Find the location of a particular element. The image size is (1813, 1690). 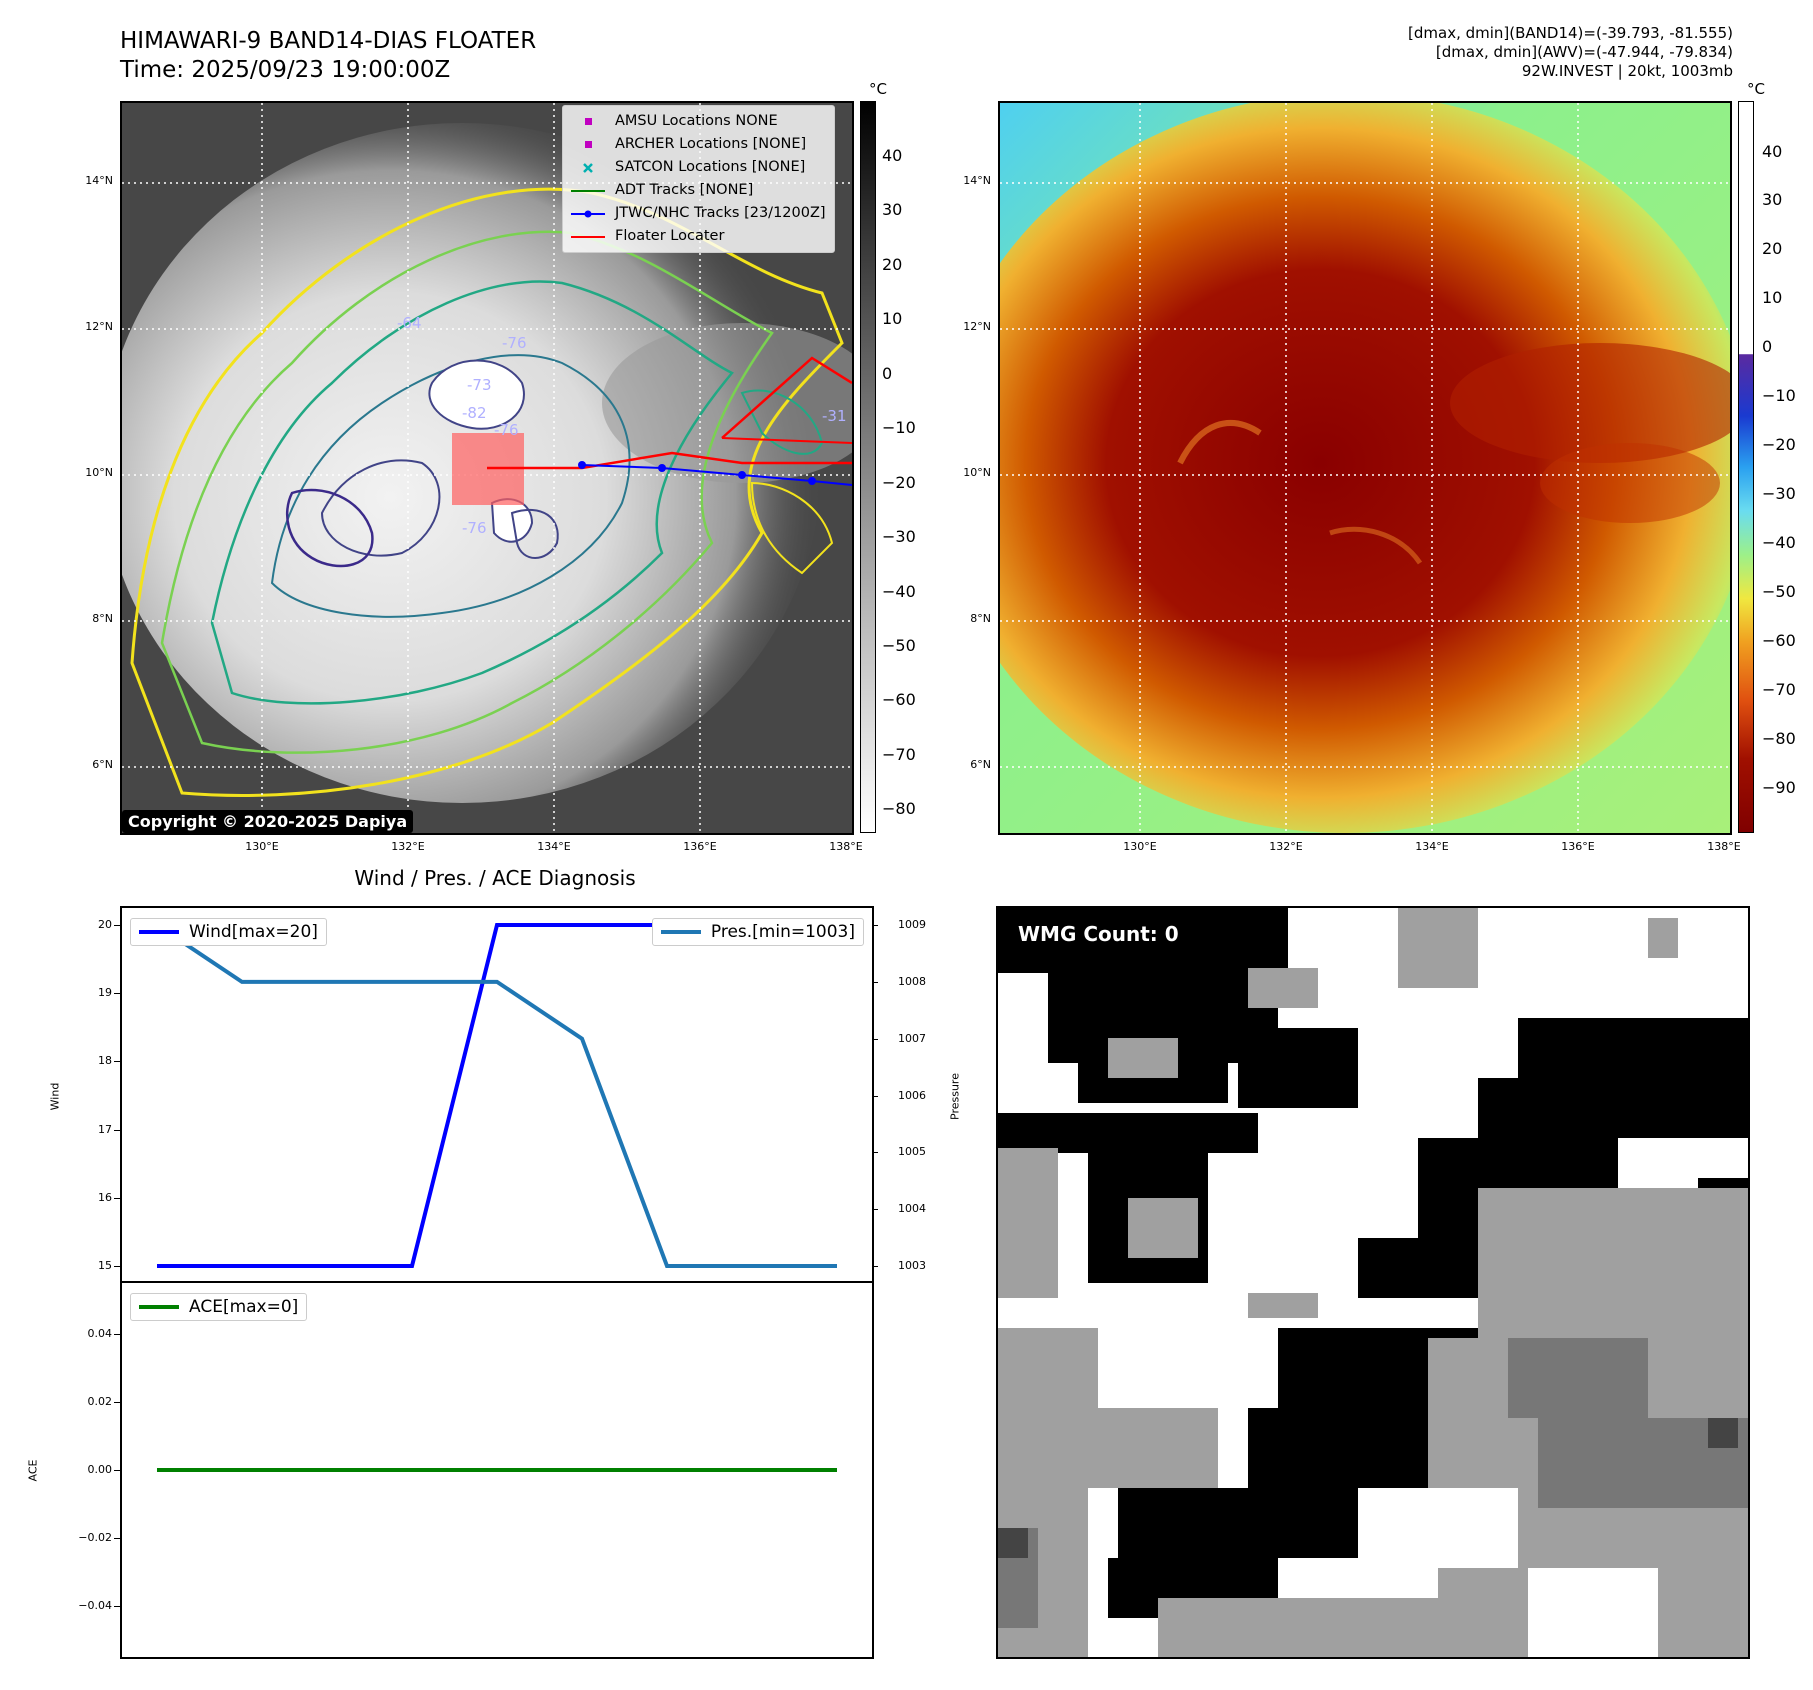

cbar-tick: −30 is located at coordinates (899, 536).